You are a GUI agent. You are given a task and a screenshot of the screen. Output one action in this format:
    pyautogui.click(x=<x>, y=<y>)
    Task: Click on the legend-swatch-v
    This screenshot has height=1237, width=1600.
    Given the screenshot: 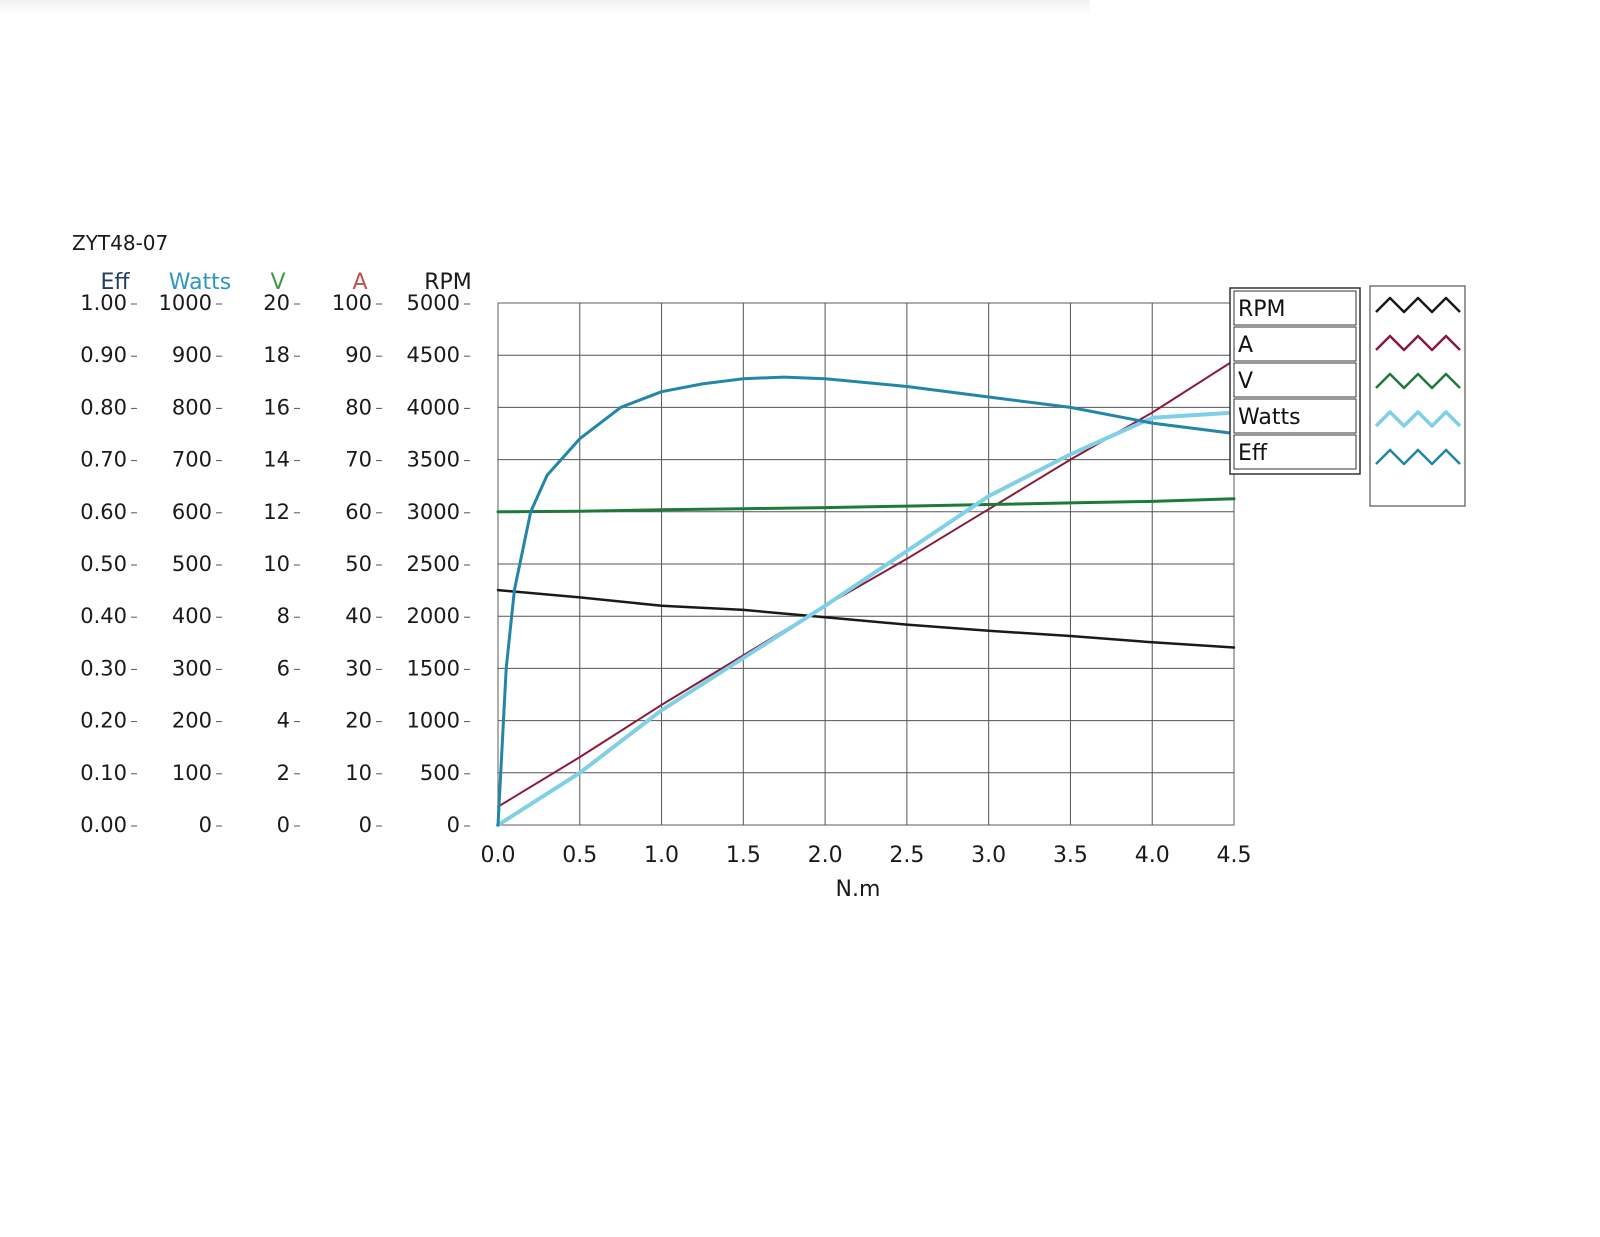 What is the action you would take?
    pyautogui.click(x=1418, y=381)
    